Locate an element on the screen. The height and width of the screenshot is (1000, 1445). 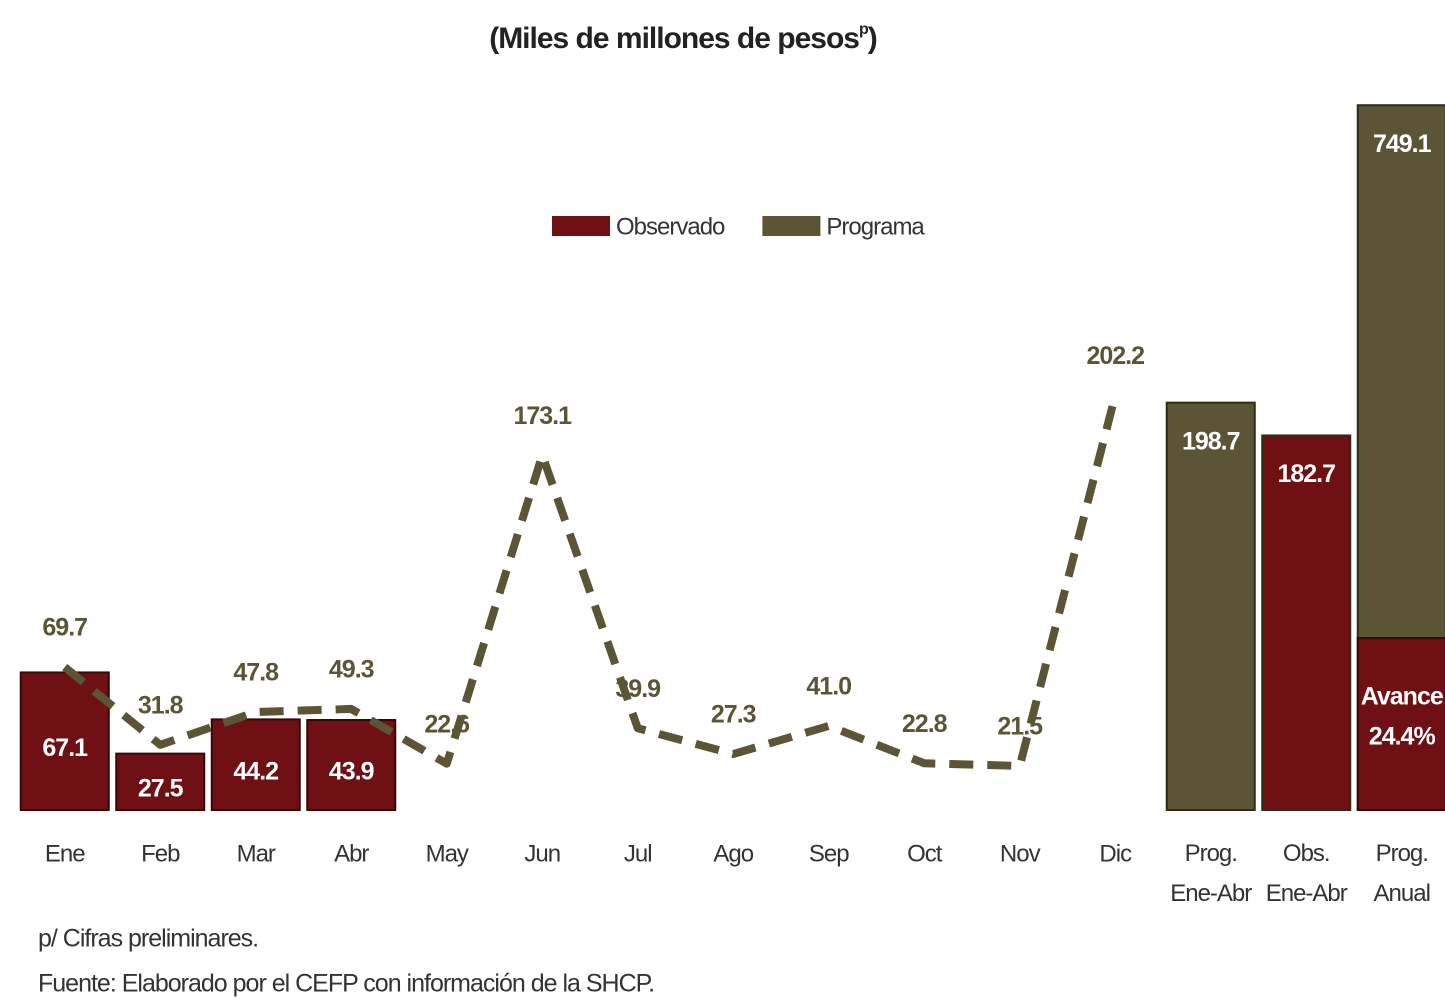
summary-value-label: 749.1 is located at coordinates (1402, 144).